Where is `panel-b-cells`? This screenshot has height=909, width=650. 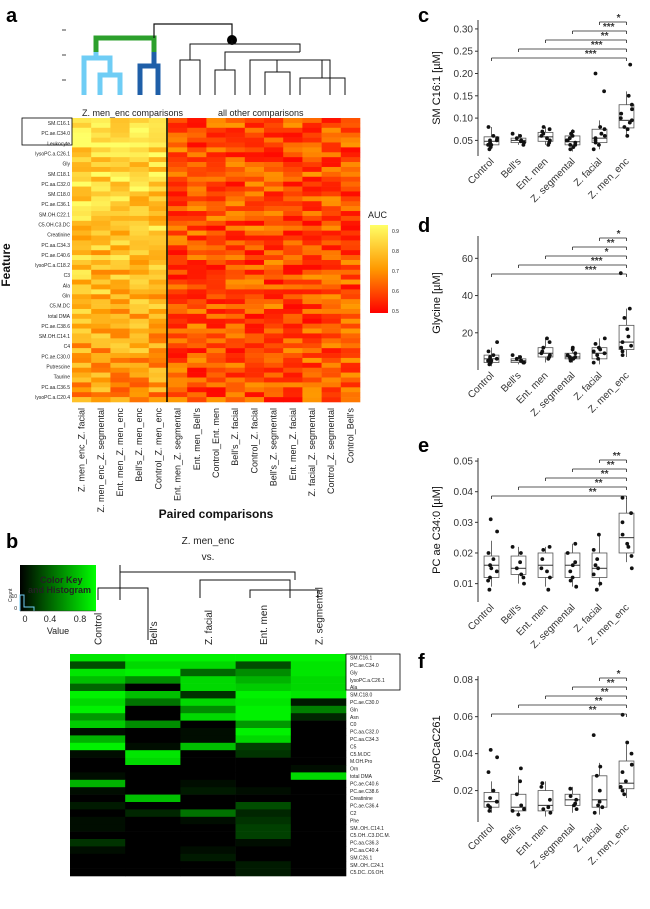
panel-b-cells is located at coordinates (208, 765).